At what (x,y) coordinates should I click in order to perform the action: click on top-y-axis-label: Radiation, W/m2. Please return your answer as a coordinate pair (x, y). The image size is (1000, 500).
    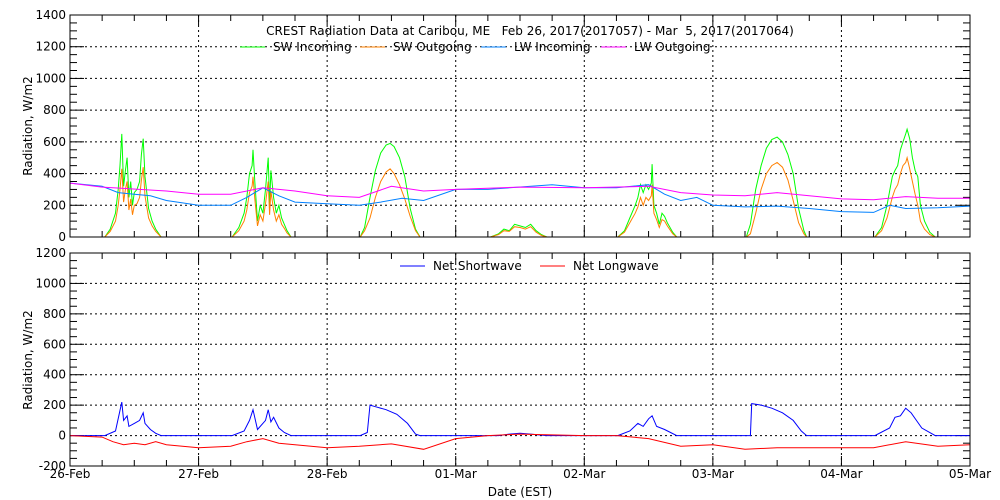
    Looking at the image, I should click on (28, 126).